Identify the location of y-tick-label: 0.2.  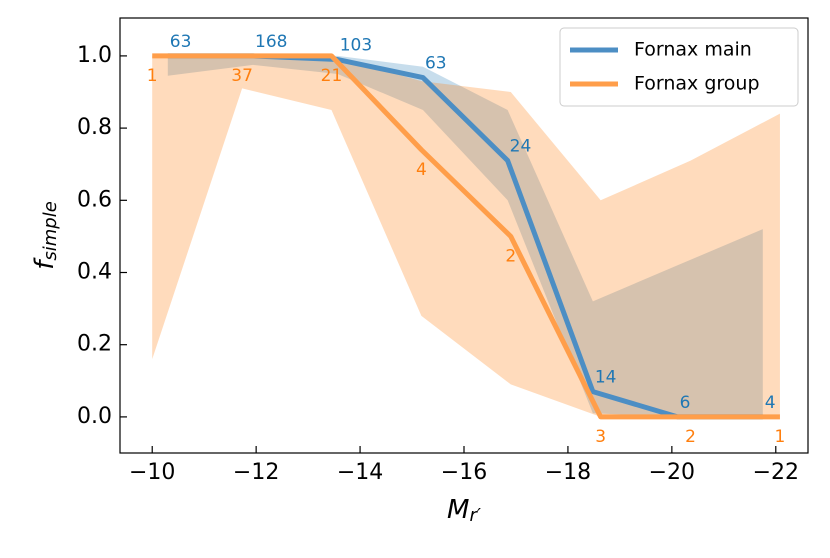
(94, 344).